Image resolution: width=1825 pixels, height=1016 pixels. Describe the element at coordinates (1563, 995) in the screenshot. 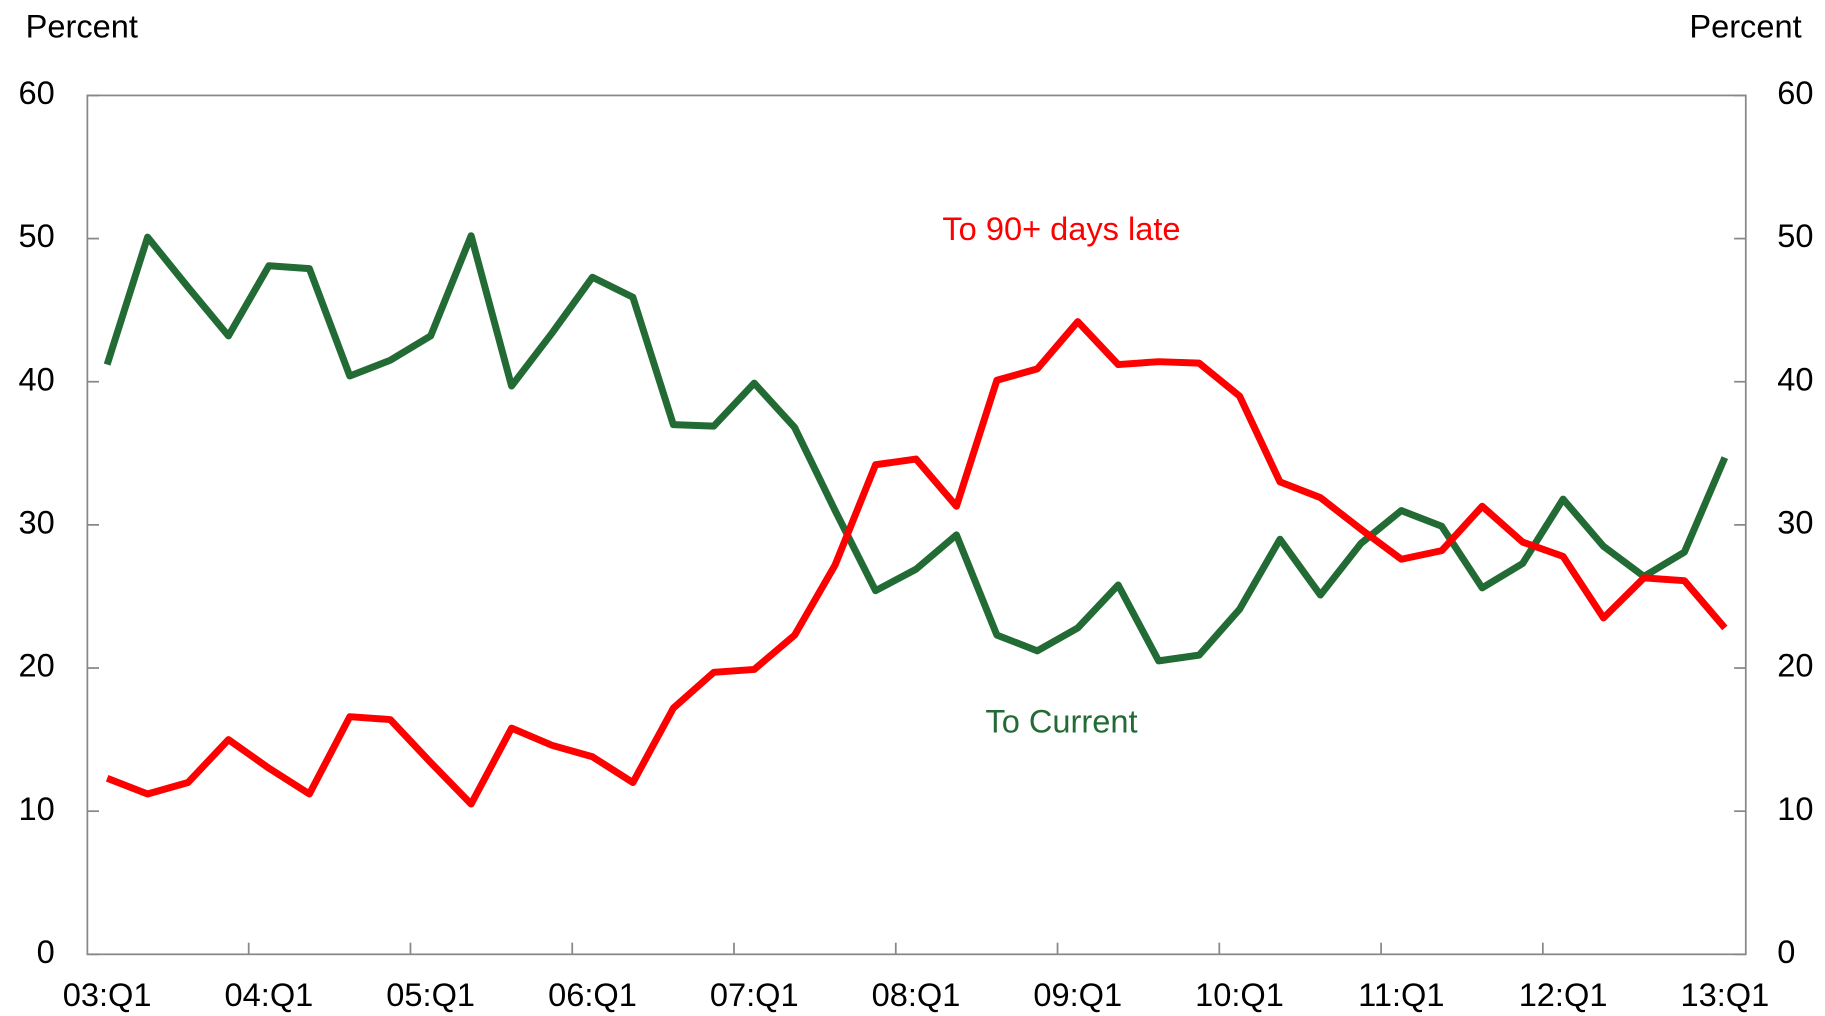

I see `x-tick-label: 12:Q1` at that location.